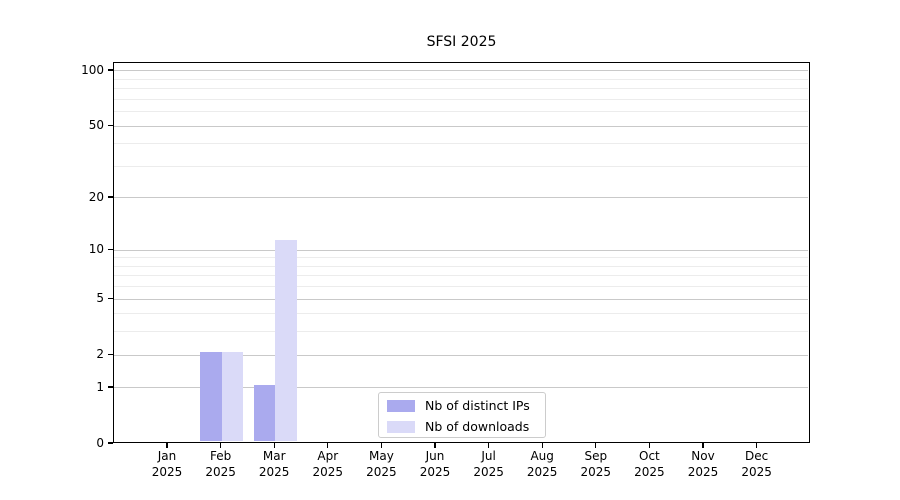 This screenshot has height=500, width=900. I want to click on x-tick-label-dec: Dec 2025, so click(756, 464).